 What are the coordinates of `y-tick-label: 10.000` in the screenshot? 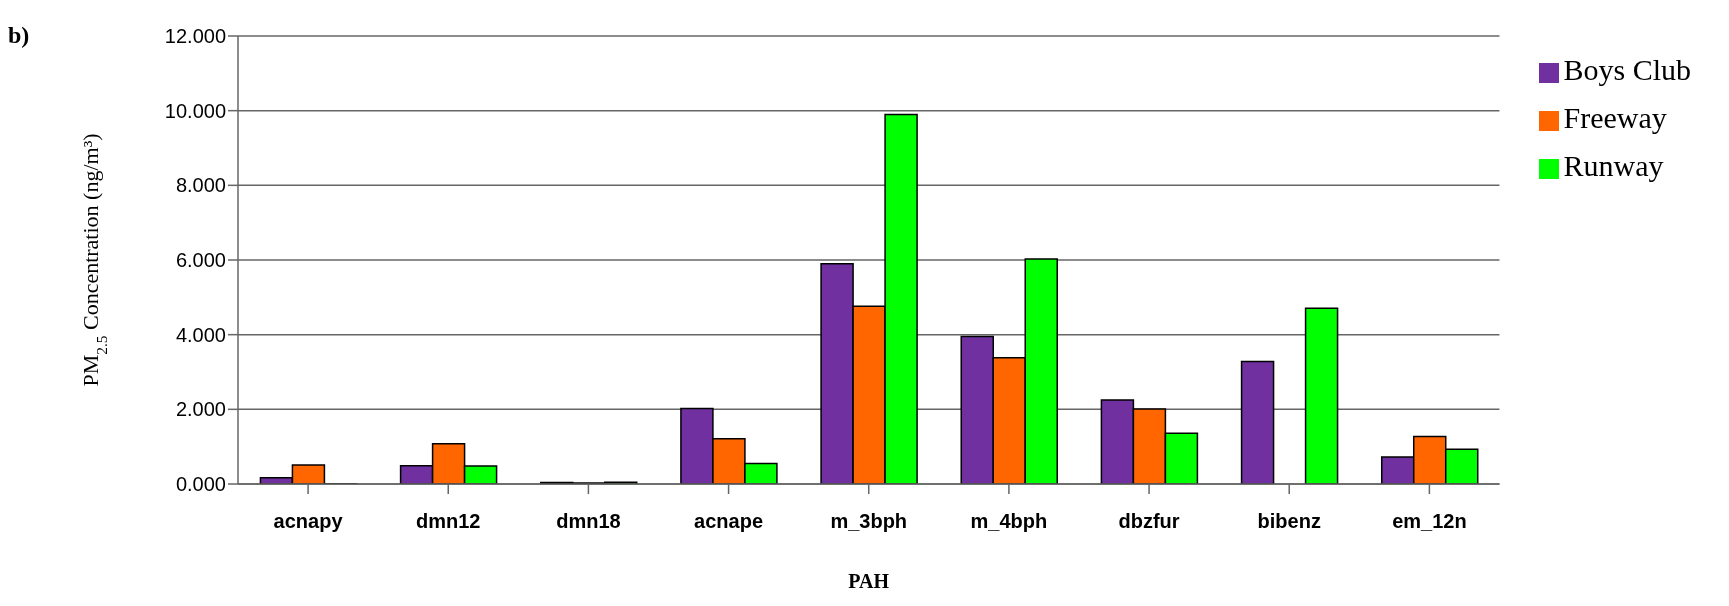 It's located at (195, 110).